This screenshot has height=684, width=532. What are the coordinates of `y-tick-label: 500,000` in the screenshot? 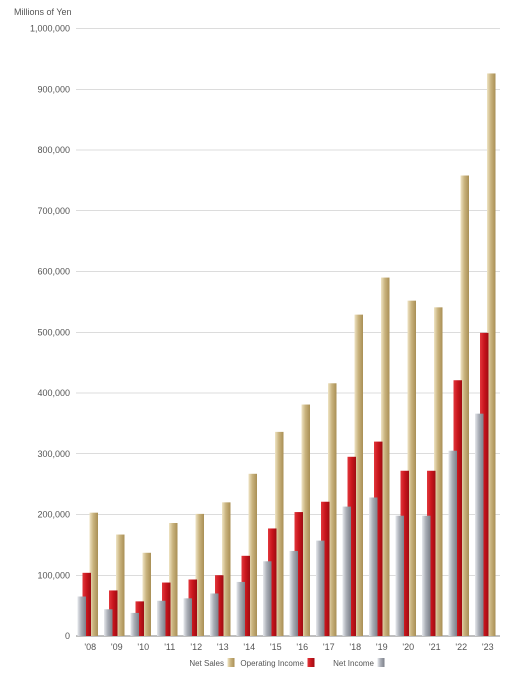 It's located at (53, 332).